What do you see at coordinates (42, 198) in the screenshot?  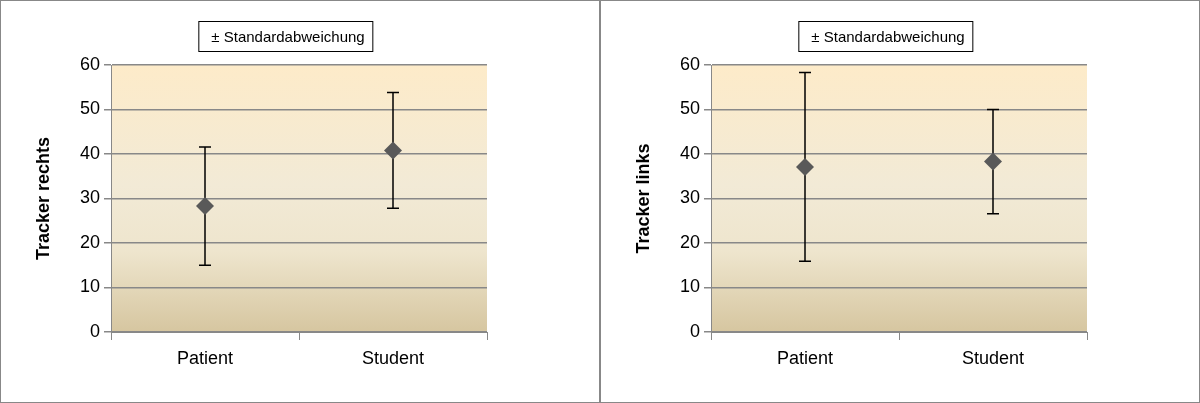 I see `y-axis-title: Tracker rechts` at bounding box center [42, 198].